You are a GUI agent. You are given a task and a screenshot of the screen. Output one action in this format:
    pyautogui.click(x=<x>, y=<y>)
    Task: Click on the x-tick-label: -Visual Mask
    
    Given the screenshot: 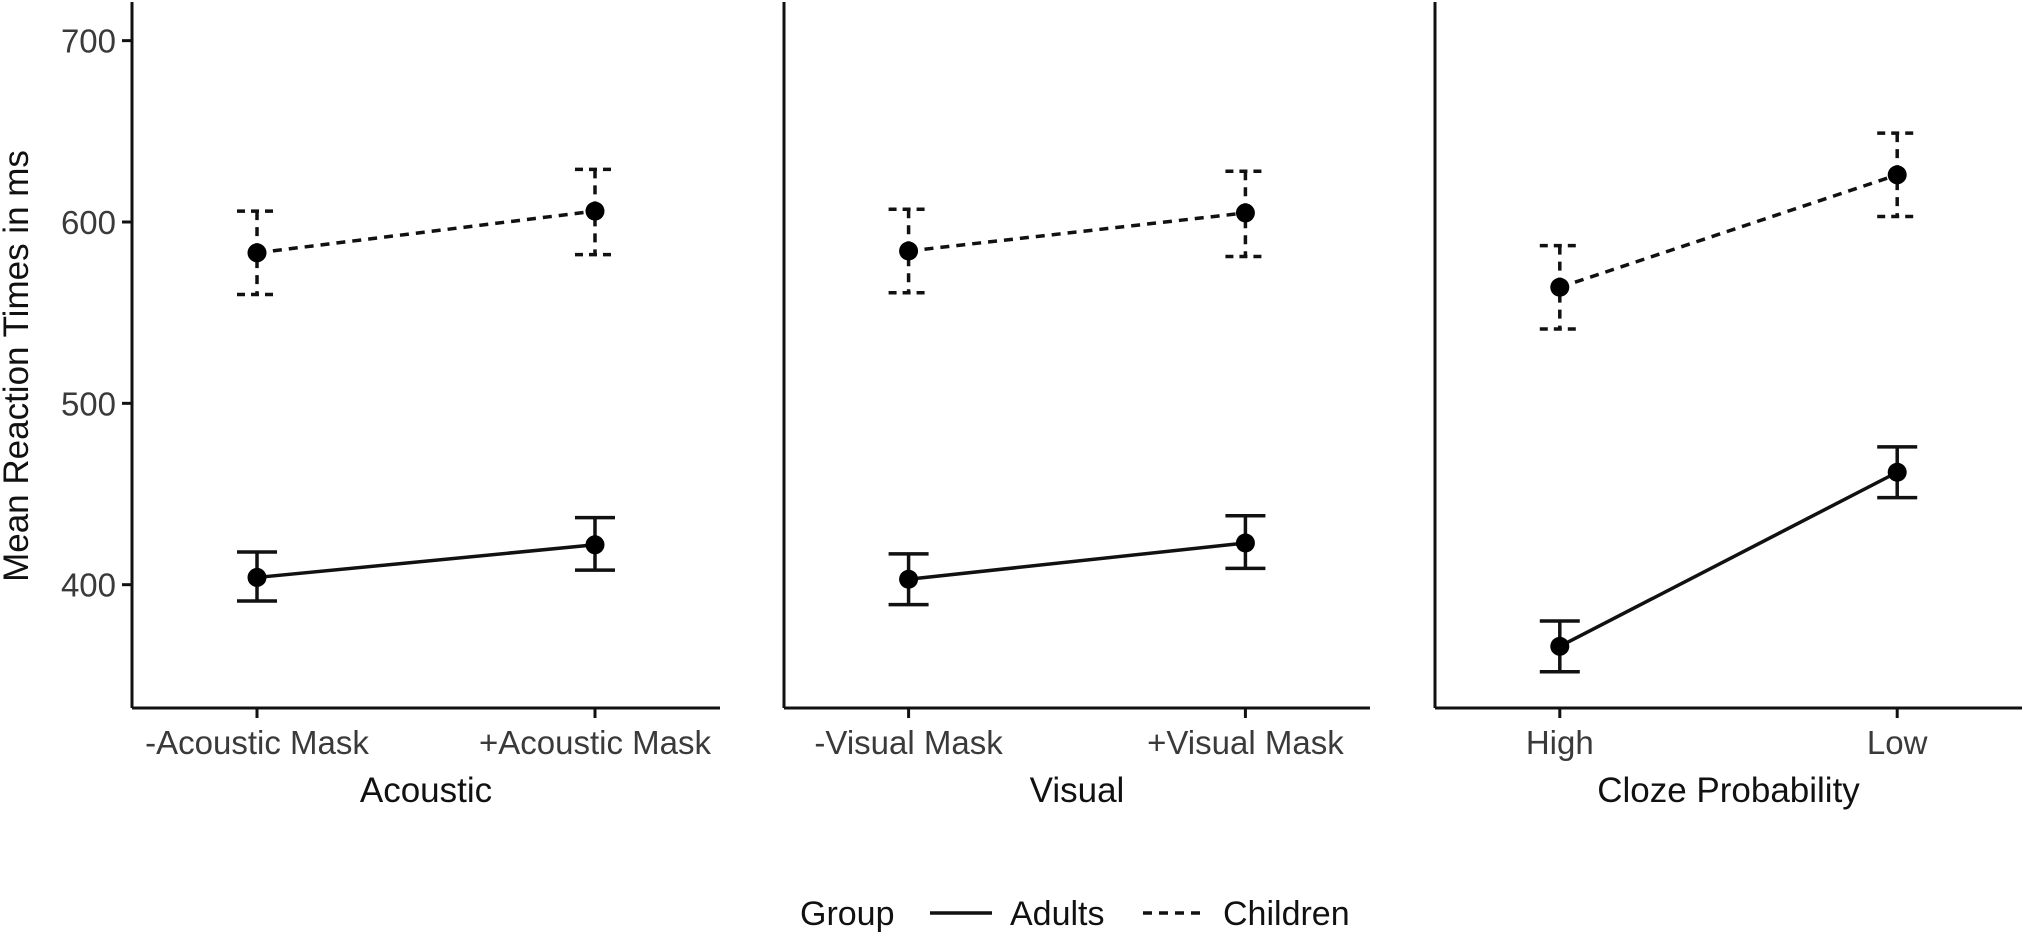 What is the action you would take?
    pyautogui.click(x=908, y=742)
    